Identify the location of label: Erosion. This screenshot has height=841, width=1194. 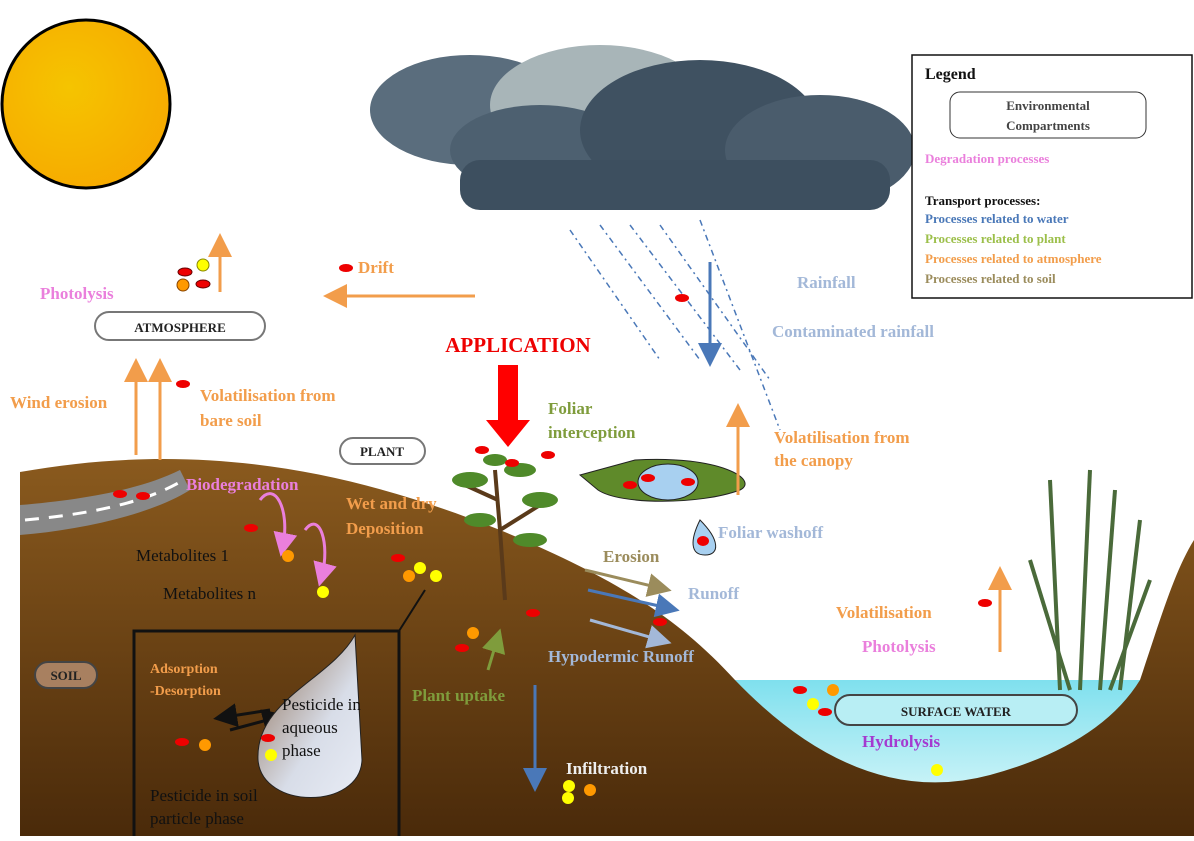
(631, 556).